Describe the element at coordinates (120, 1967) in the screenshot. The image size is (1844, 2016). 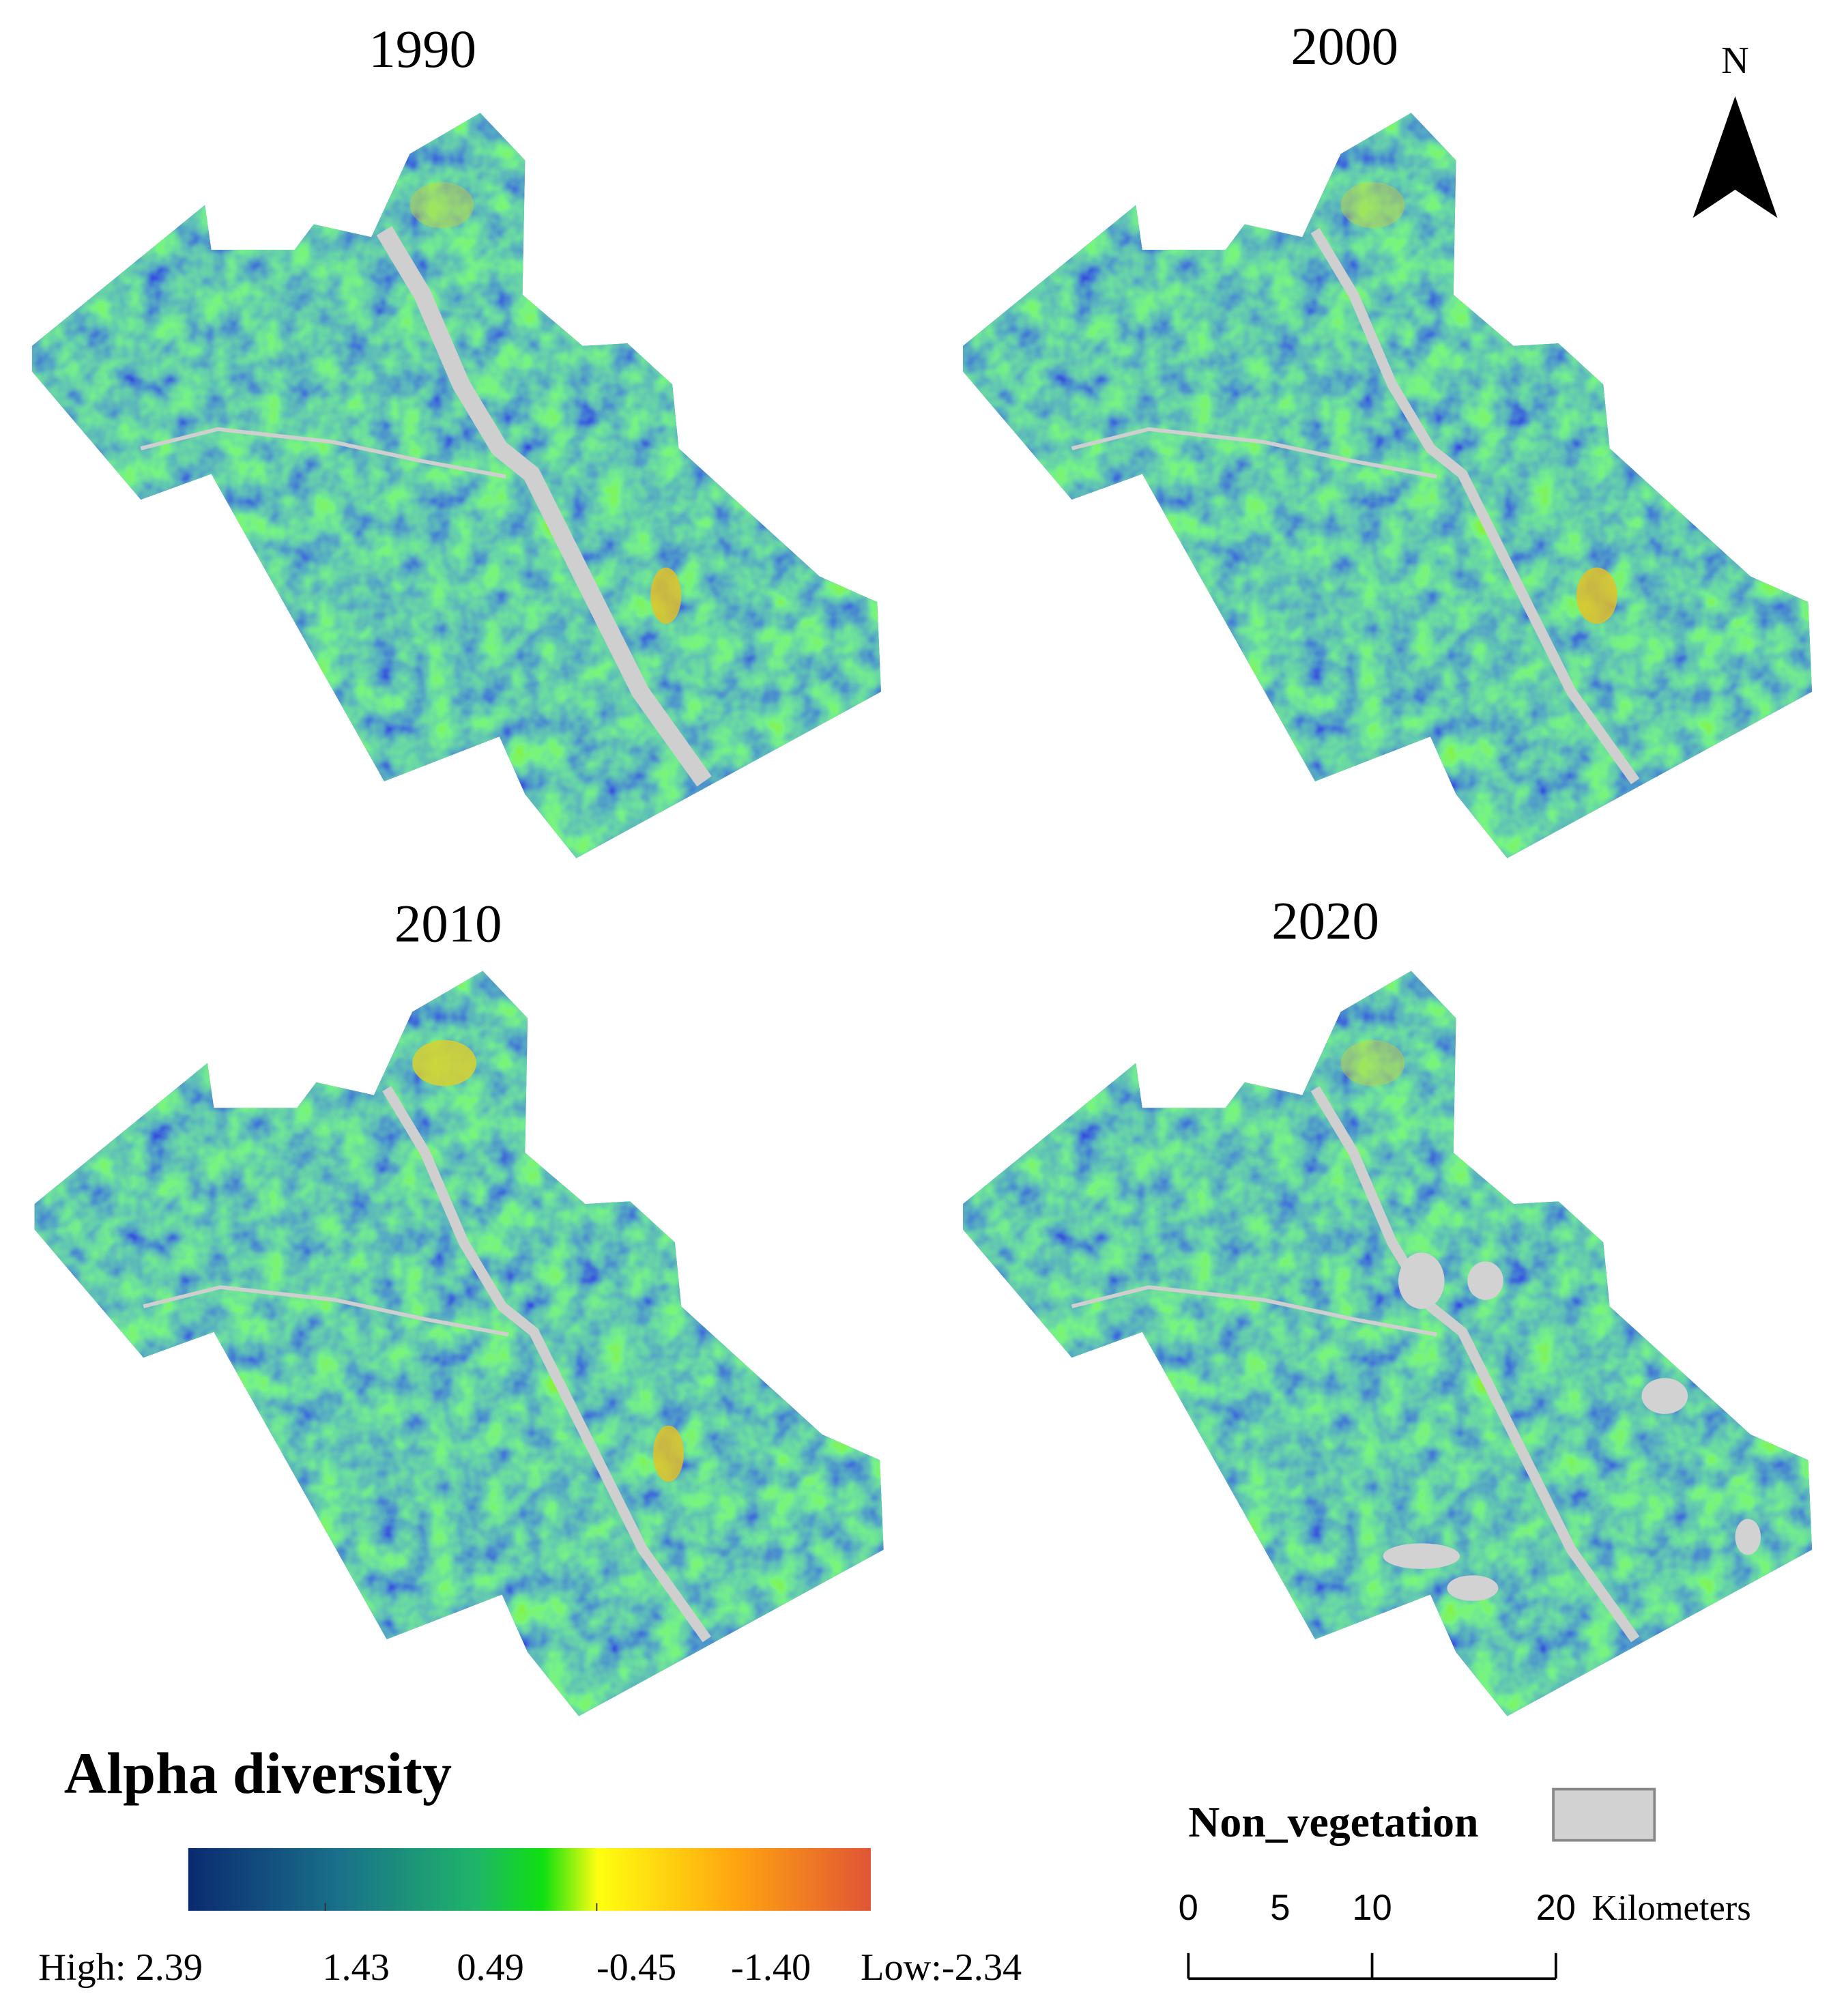
I see `legend-label: High: 2.39` at that location.